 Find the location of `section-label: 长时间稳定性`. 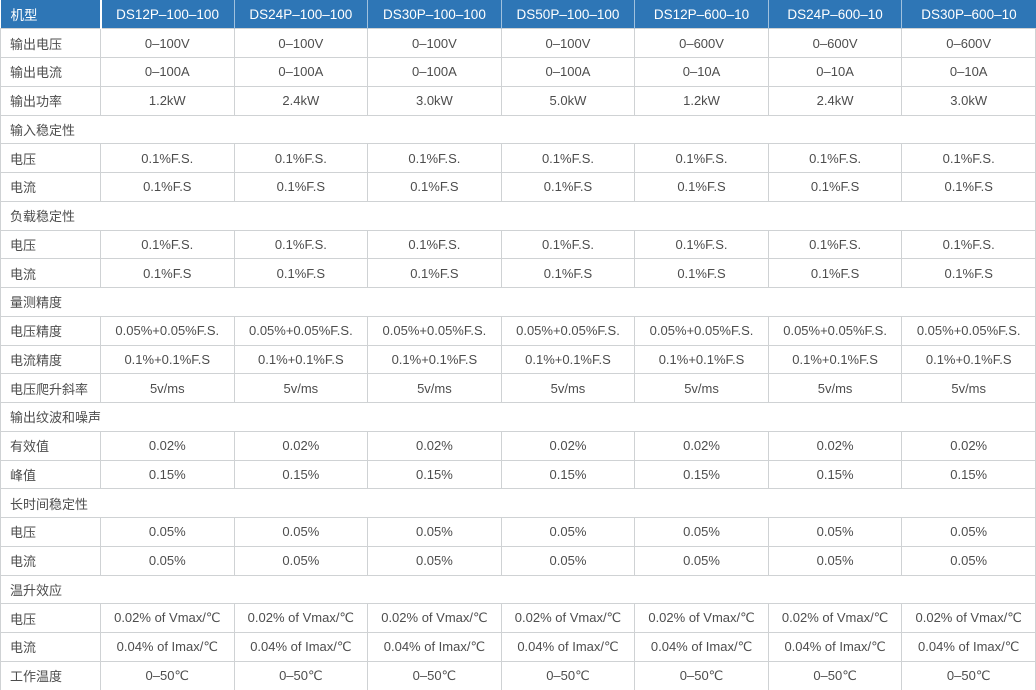

section-label: 长时间稳定性 is located at coordinates (518, 503).